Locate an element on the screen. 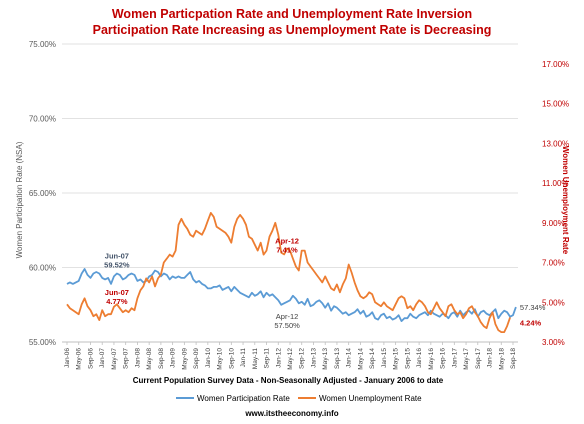 This screenshot has width=584, height=424. y-tick-left-2: 65.00% is located at coordinates (42, 193).